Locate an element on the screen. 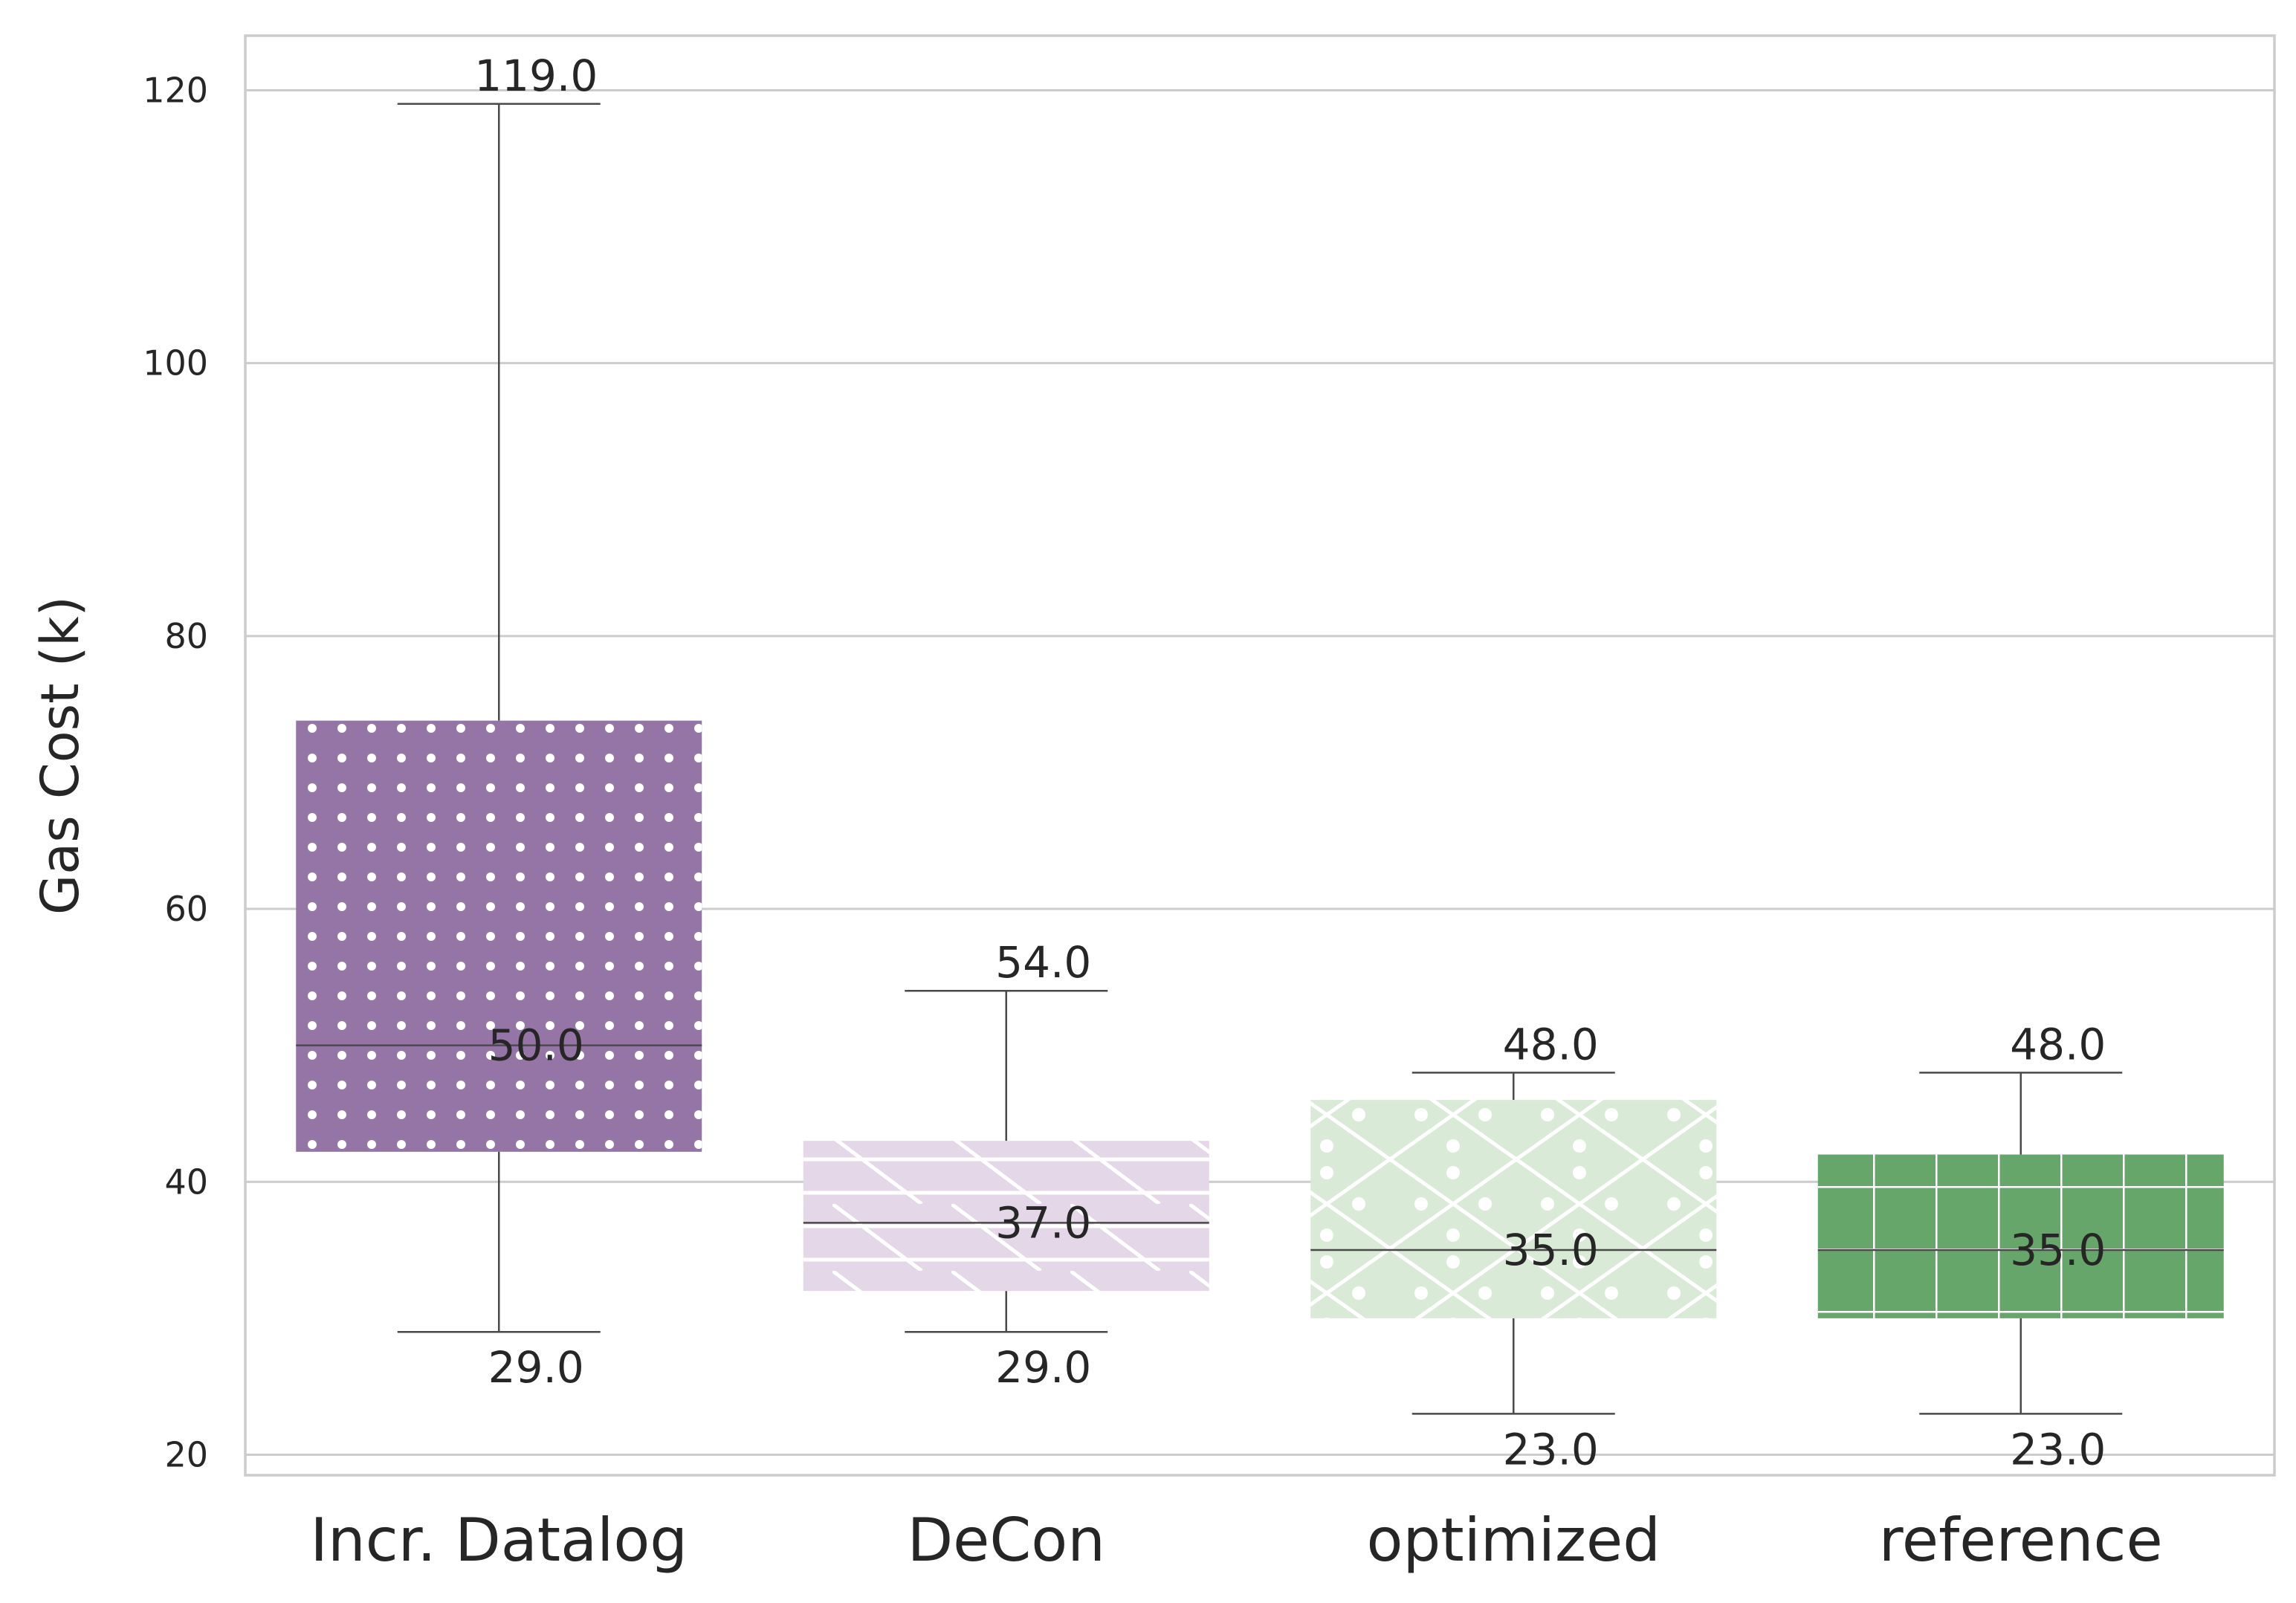 Image resolution: width=2296 pixels, height=1603 pixels. box-optimized is located at coordinates (1513, 1243).